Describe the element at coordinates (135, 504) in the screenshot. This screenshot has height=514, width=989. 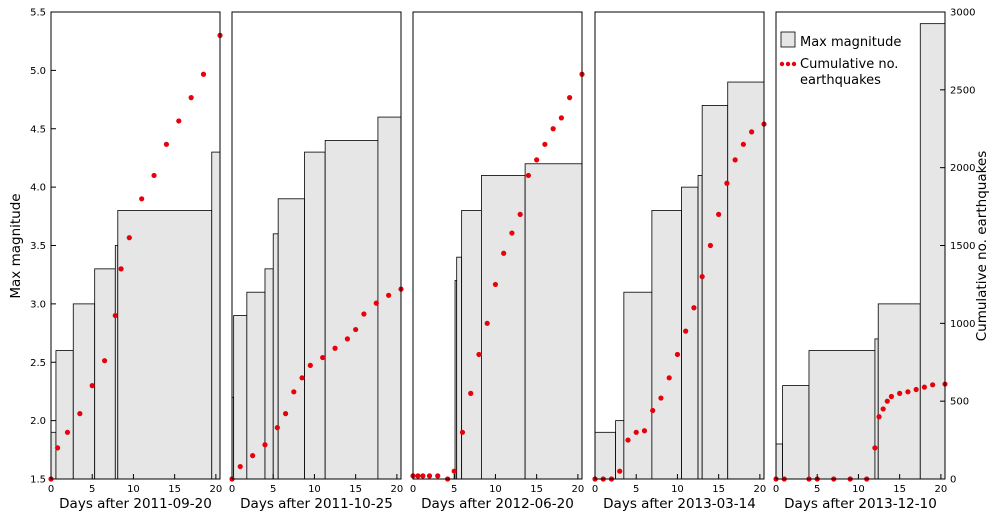
I see `x-axis-label: Days after 2011-09-20` at that location.